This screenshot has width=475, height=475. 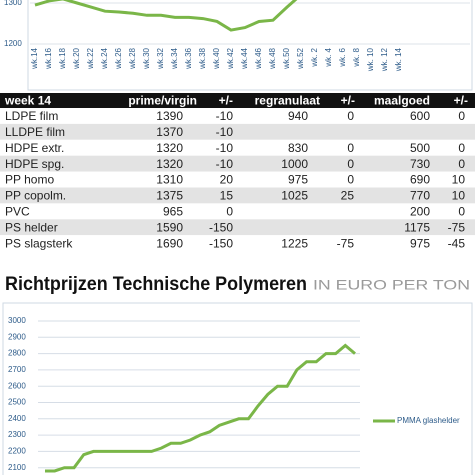 I want to click on table-cell: 690, so click(x=420, y=180).